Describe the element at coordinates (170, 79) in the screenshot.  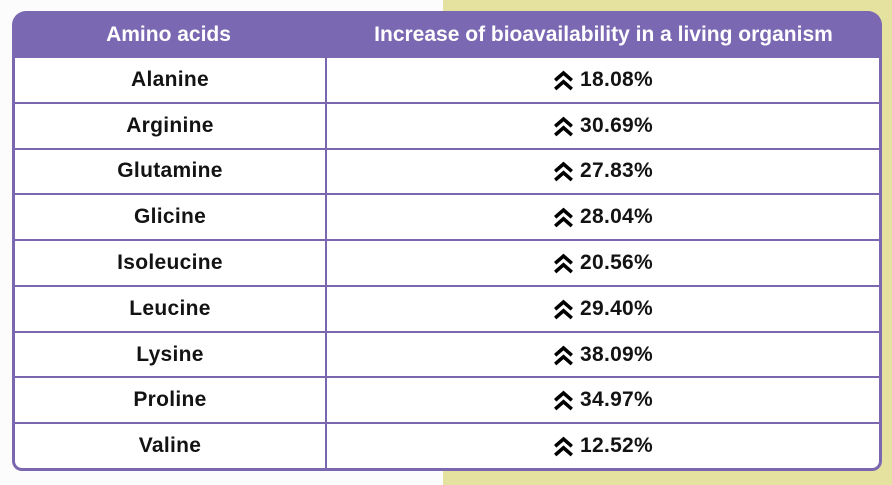
I see `amino-acid-name: Alanine` at that location.